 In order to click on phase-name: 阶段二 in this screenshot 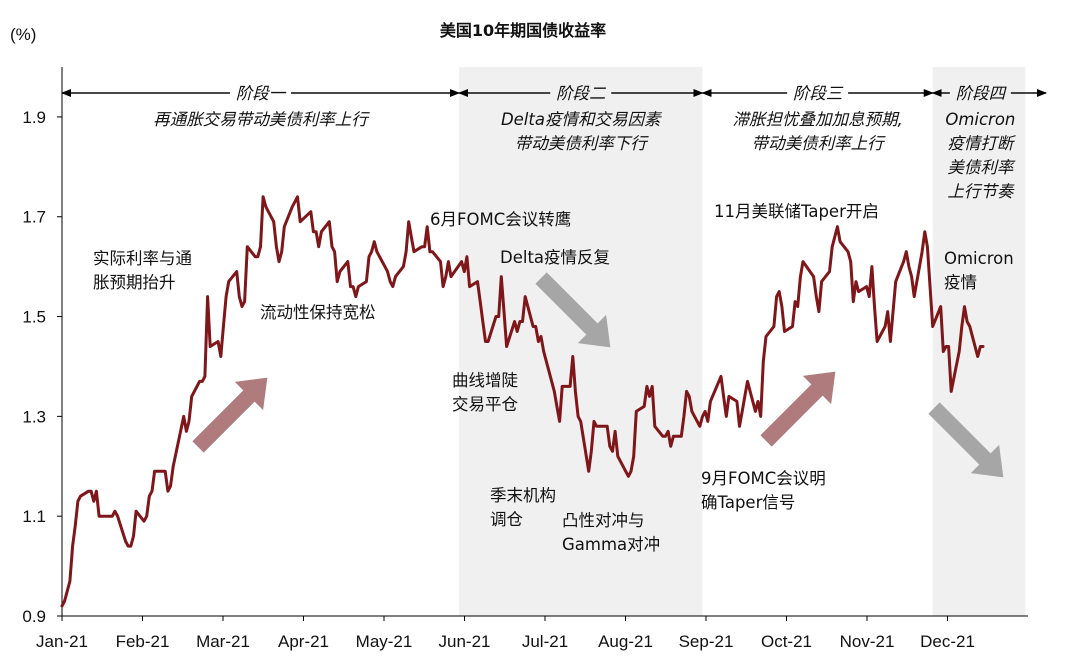, I will do `click(581, 93)`.